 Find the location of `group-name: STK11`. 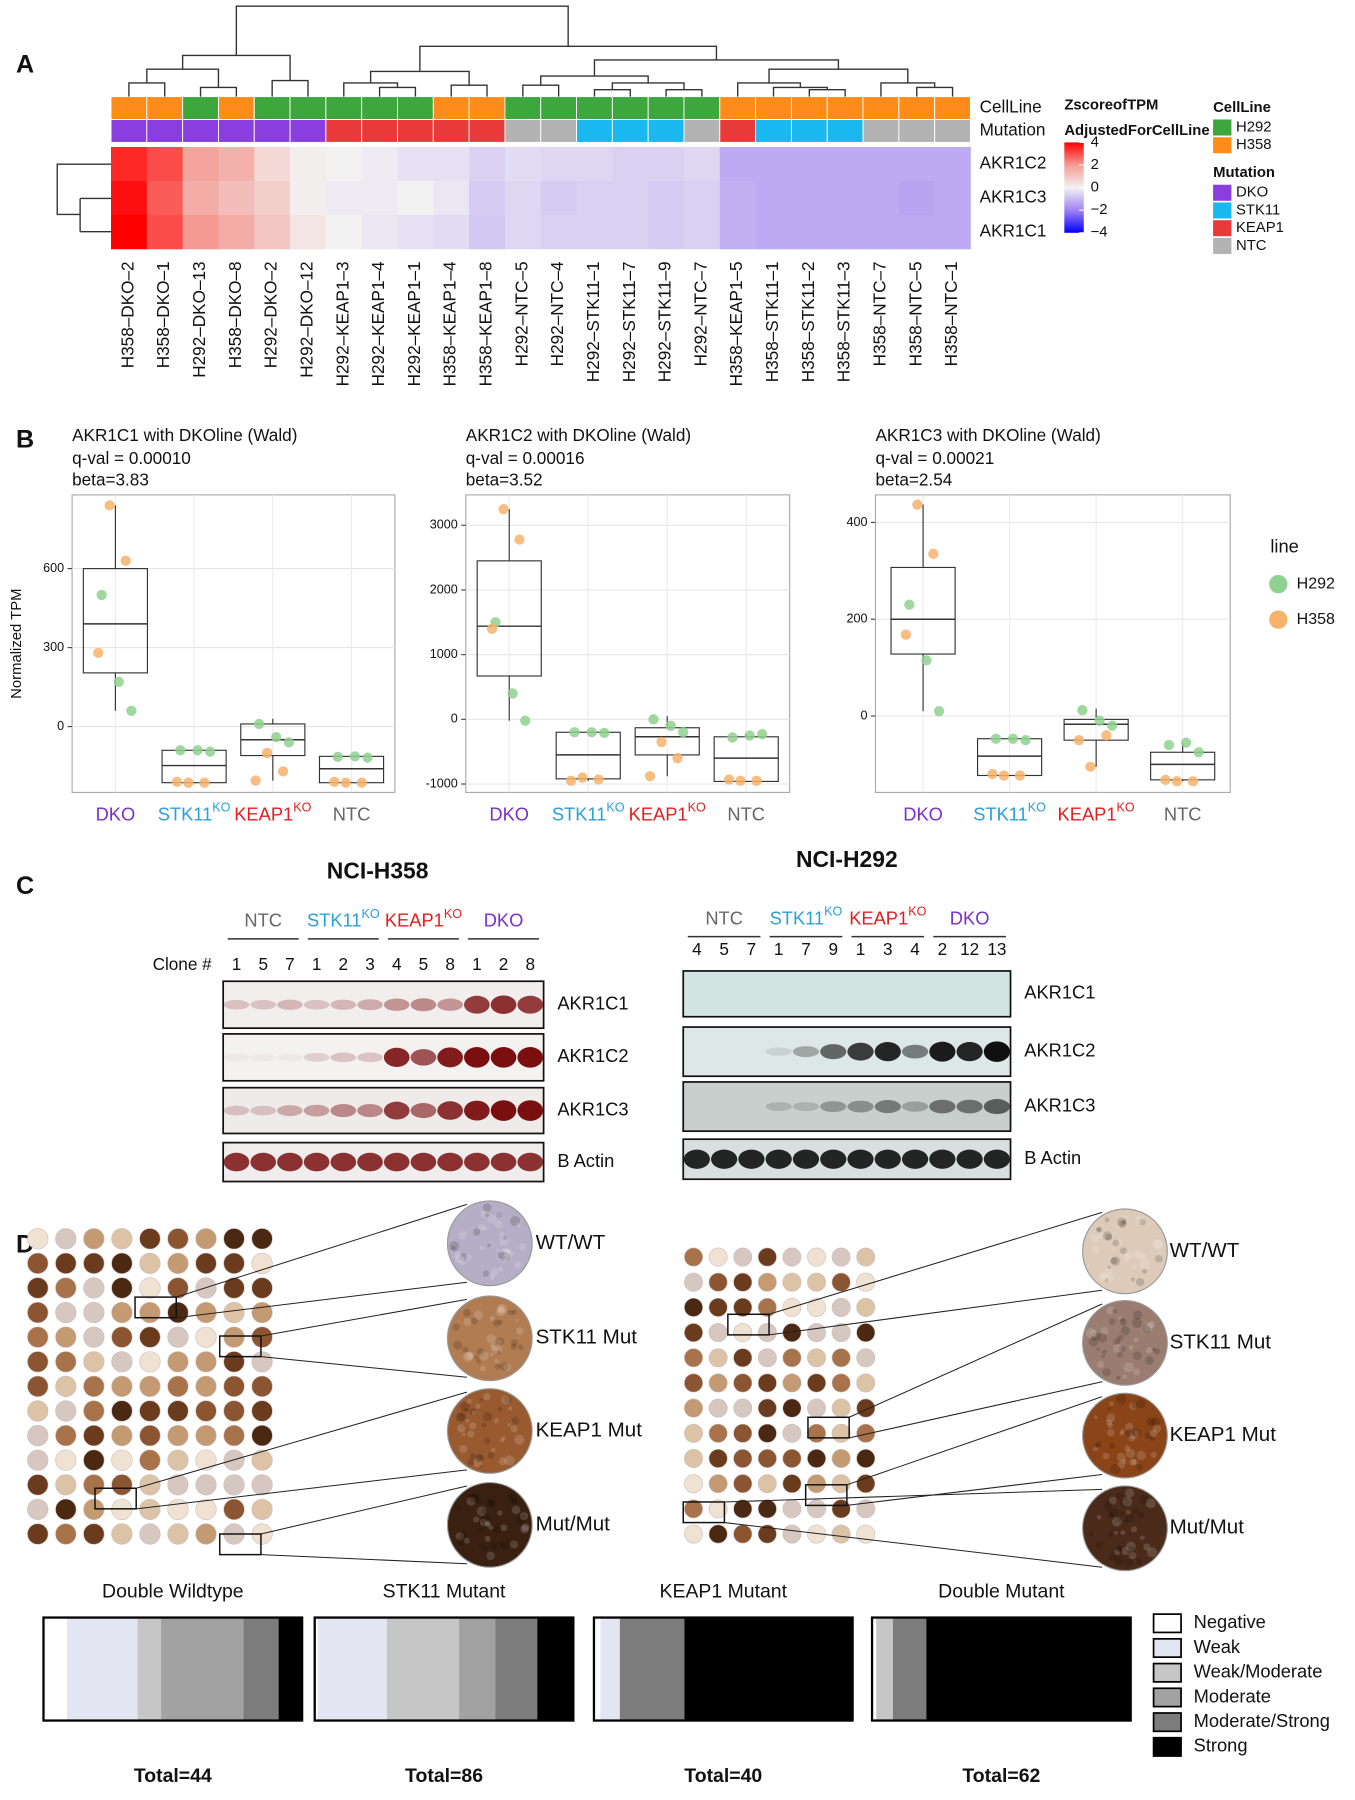

group-name: STK11 is located at coordinates (334, 920).